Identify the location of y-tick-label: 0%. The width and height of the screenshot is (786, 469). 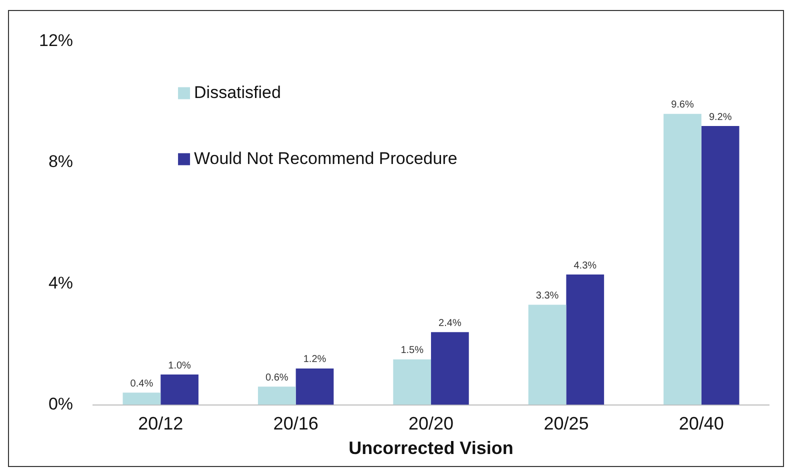
(61, 404).